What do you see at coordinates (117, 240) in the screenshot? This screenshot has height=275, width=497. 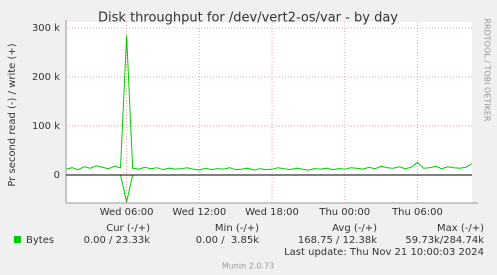 I see `legend-value: 0.00 / 23.33k` at bounding box center [117, 240].